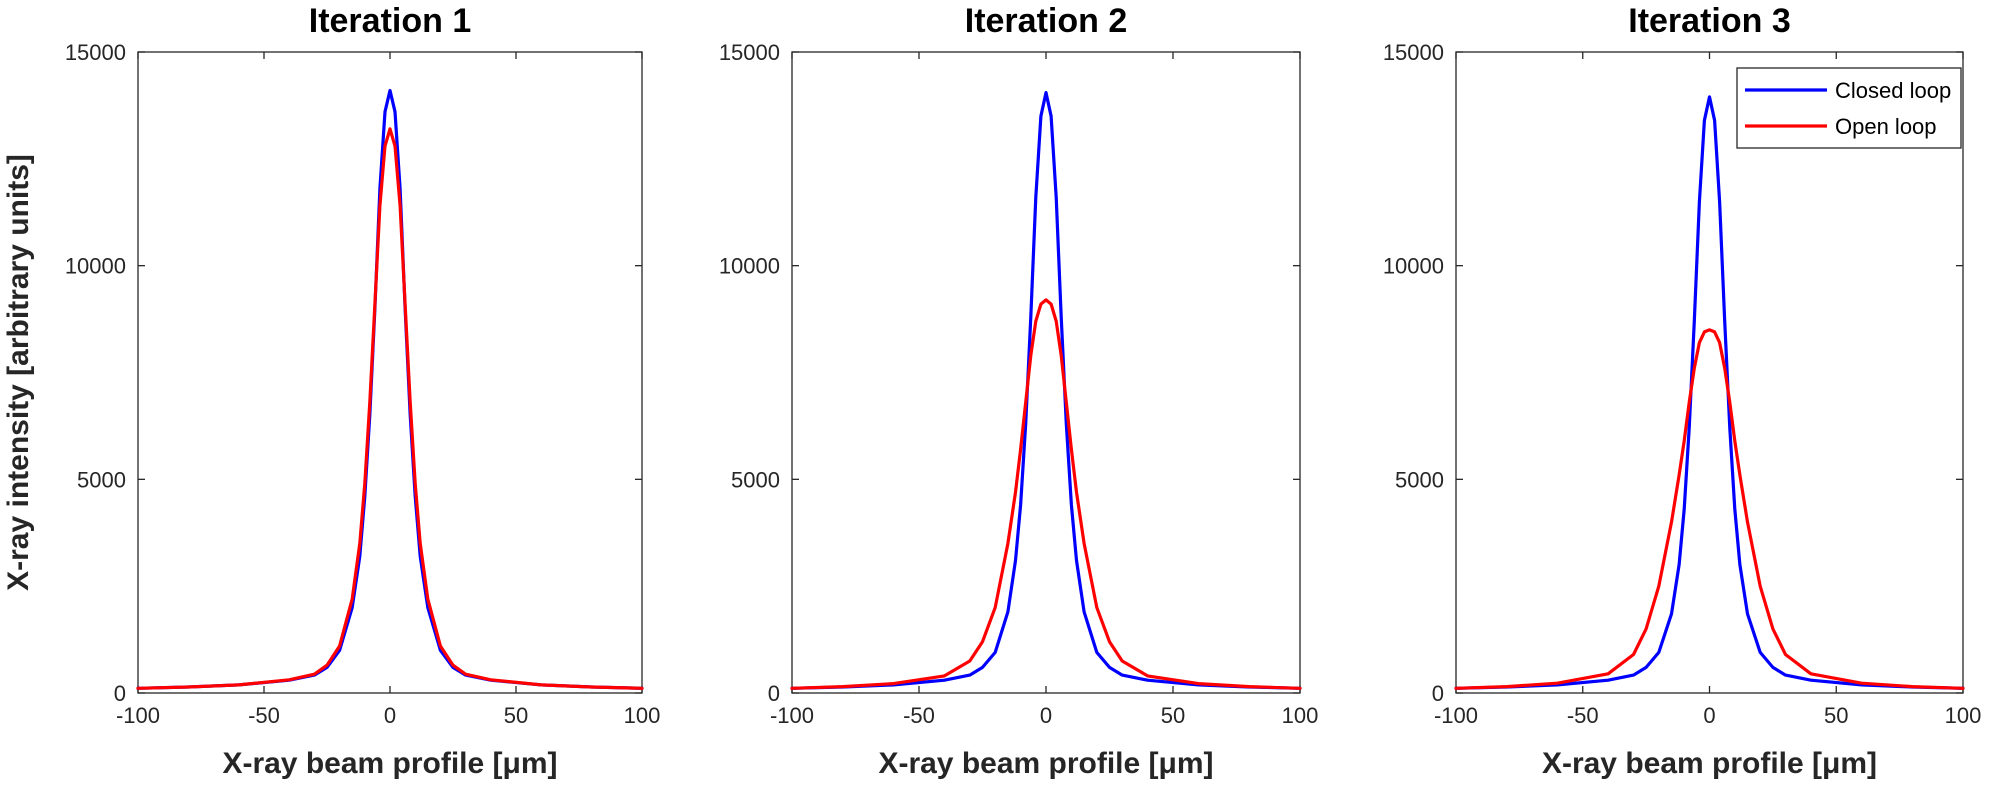  What do you see at coordinates (18, 372) in the screenshot?
I see `y-axis-label: X-ray intensity [arbitrary units]` at bounding box center [18, 372].